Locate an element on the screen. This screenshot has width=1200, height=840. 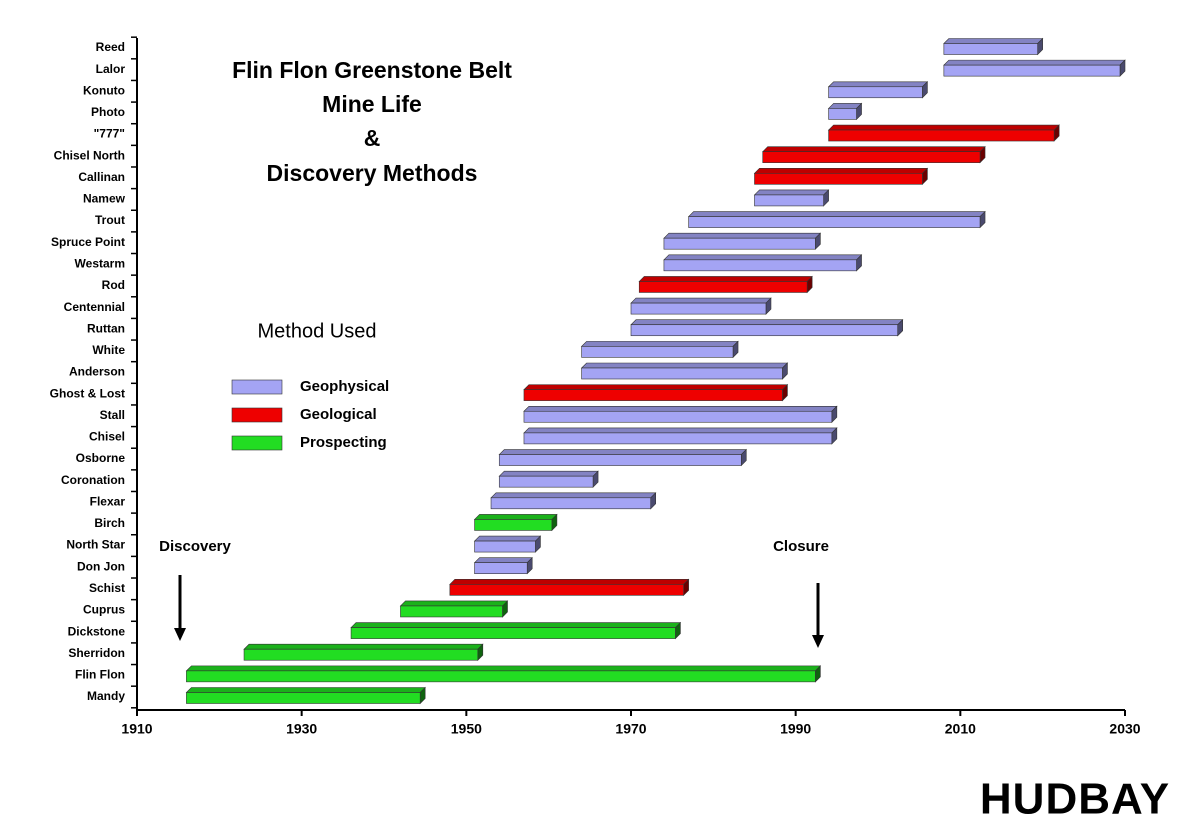
category-label: Don Jon is located at coordinates (101, 566).